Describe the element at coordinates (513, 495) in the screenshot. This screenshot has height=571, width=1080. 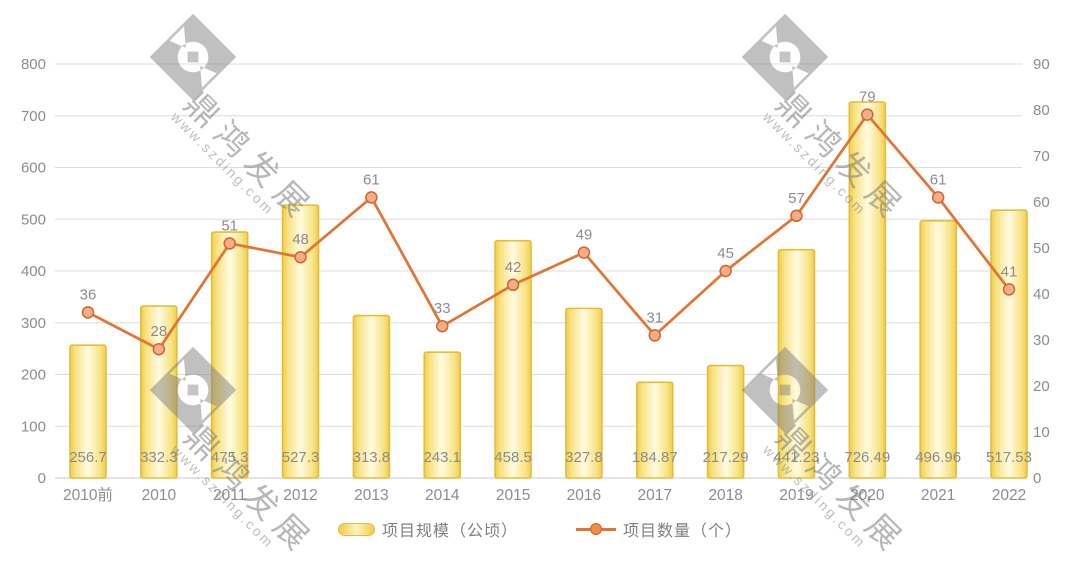
I see `x-axis-label: 2015` at that location.